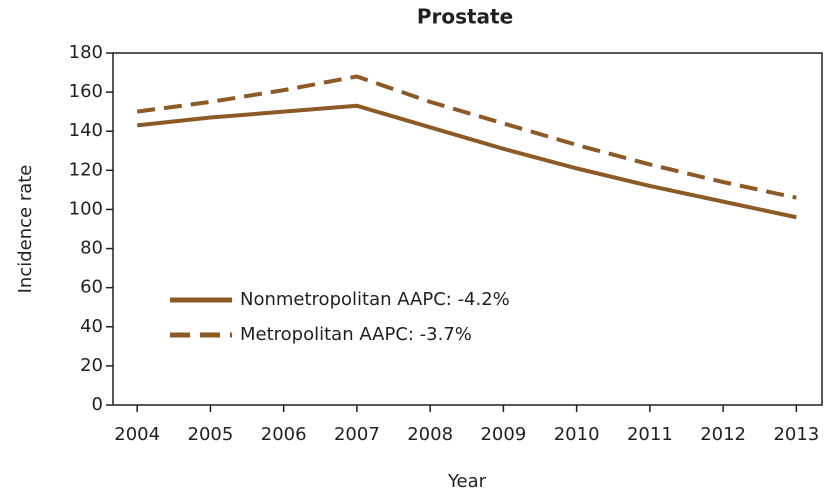  Describe the element at coordinates (356, 334) in the screenshot. I see `legend-label: Metropolitan AAPC: -3.7%` at that location.